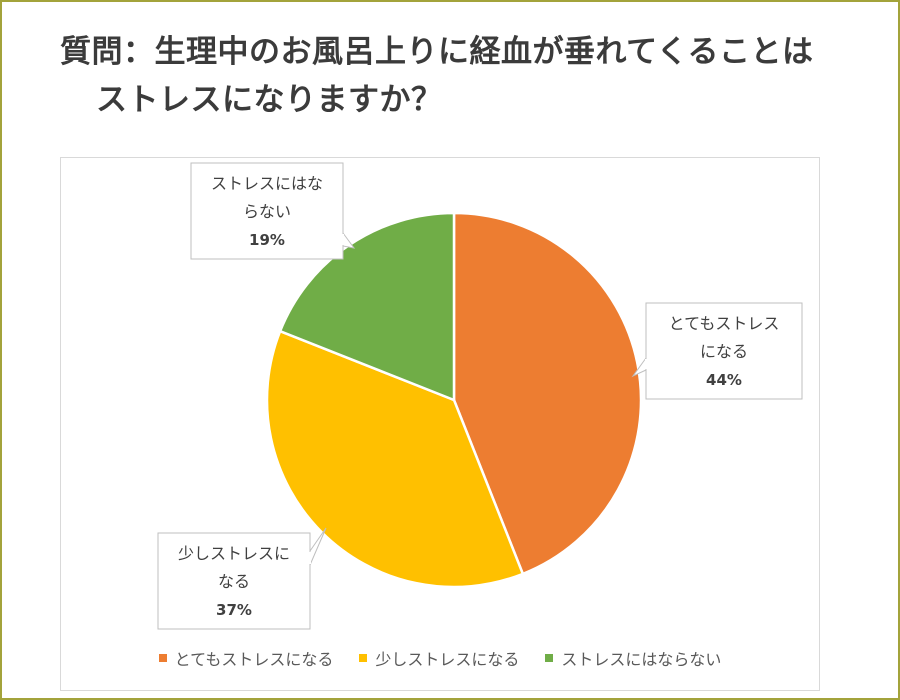 This screenshot has height=700, width=900. Describe the element at coordinates (724, 380) in the screenshot. I see `data-label-percent: 44%` at that location.